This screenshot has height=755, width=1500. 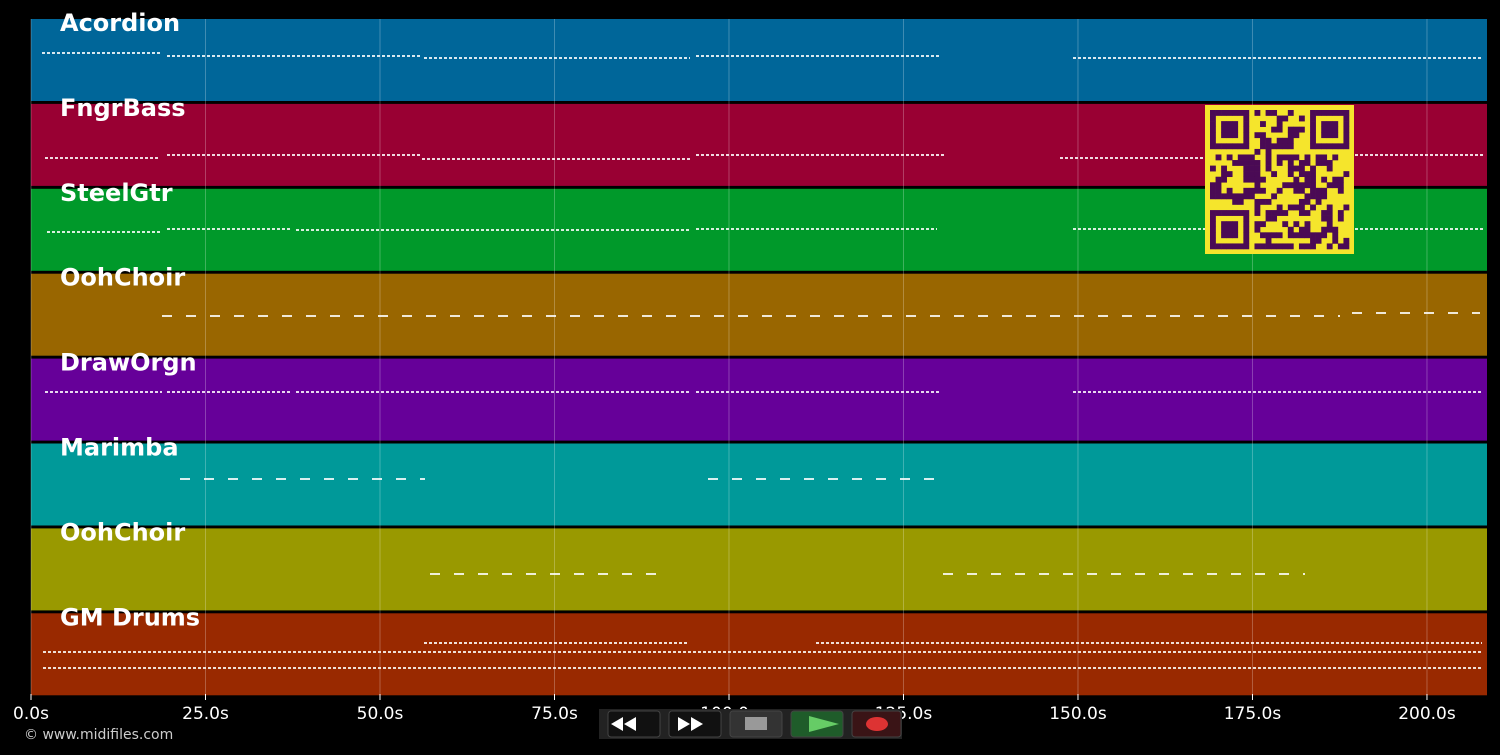 What do you see at coordinates (817, 724) in the screenshot?
I see `play-button` at bounding box center [817, 724].